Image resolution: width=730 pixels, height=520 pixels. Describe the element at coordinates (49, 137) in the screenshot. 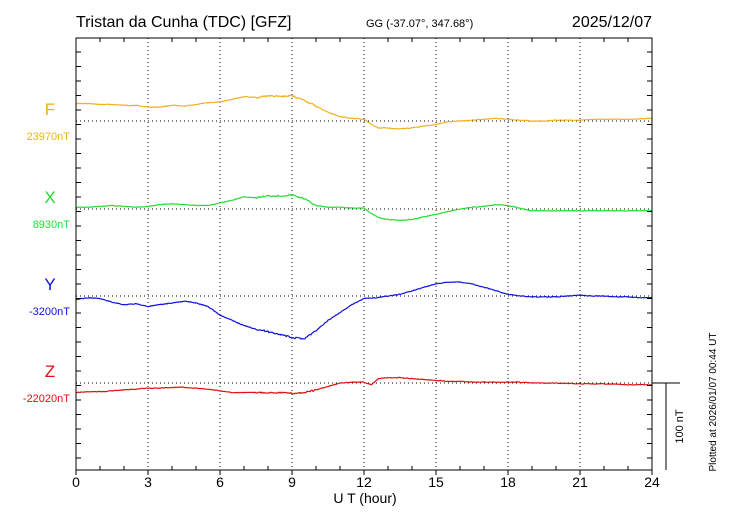

I see `series-baseline-f: 23970nT` at that location.